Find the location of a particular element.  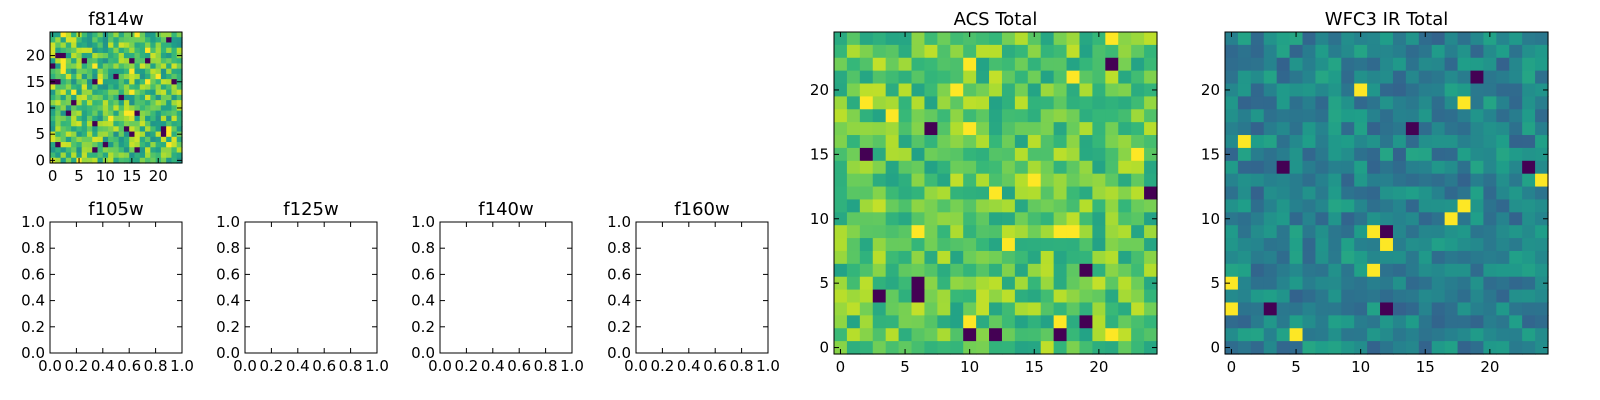

x-tick-label: 1.0 is located at coordinates (768, 366).